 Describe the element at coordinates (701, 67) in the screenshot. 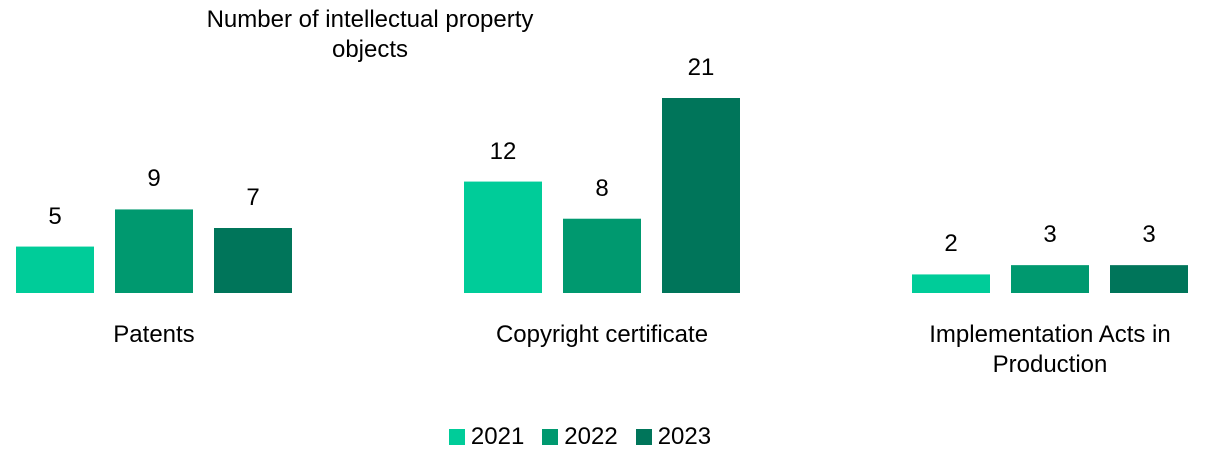

I see `data-label: 21` at that location.